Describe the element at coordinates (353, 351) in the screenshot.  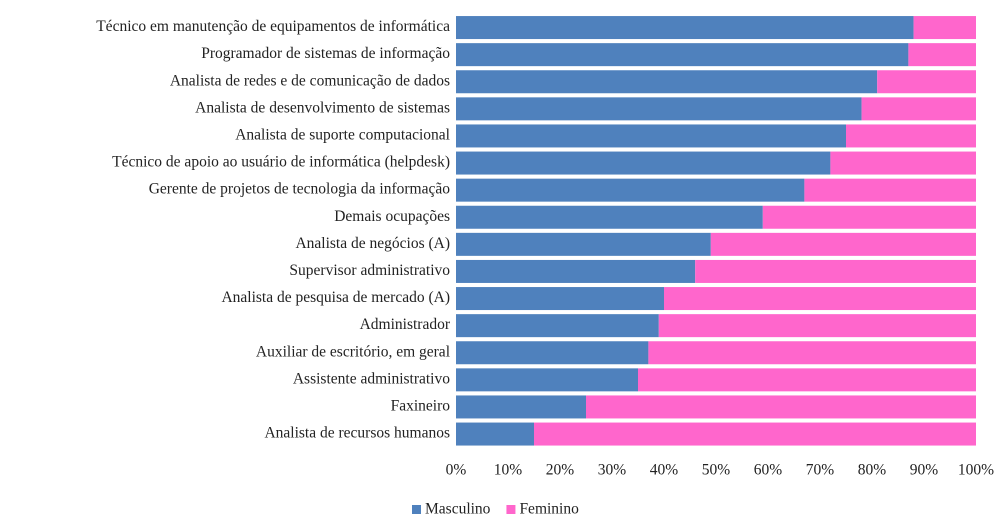
I see `y-tick-label: Auxiliar de escritório, em geral` at that location.